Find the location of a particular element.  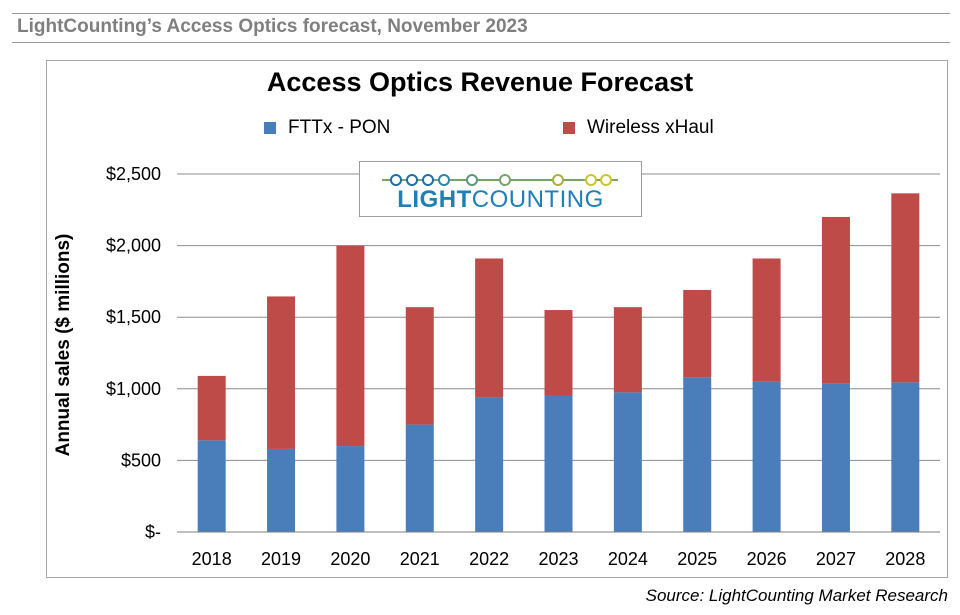

lightcounting-logo: LIGHTCOUNTING is located at coordinates (500, 189).